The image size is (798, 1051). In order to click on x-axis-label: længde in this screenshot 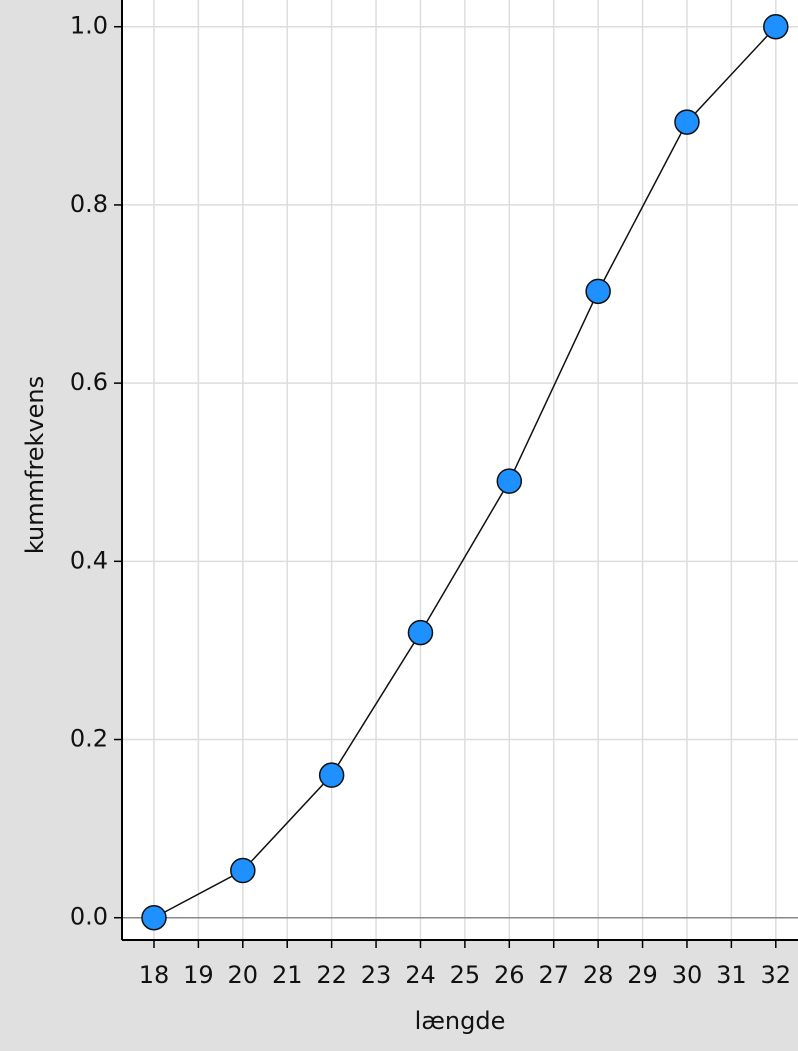, I will do `click(460, 1021)`.